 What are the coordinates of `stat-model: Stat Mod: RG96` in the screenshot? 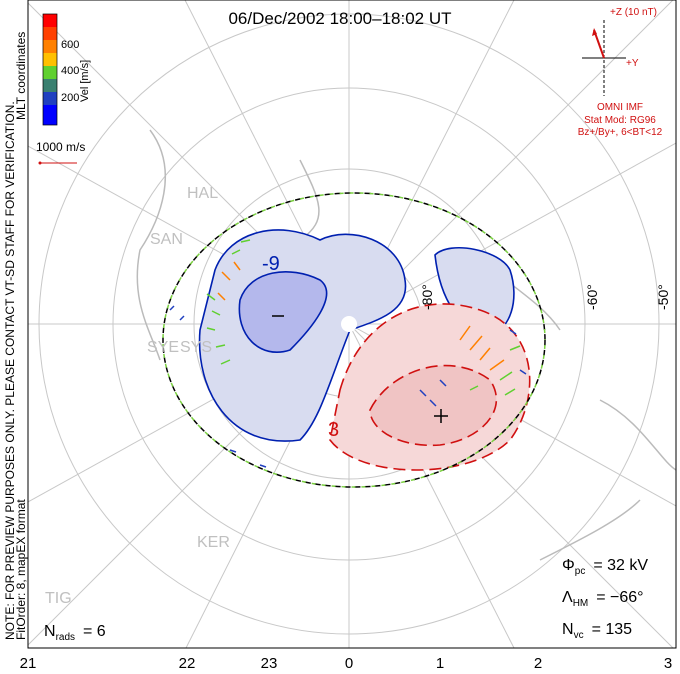 It's located at (620, 120).